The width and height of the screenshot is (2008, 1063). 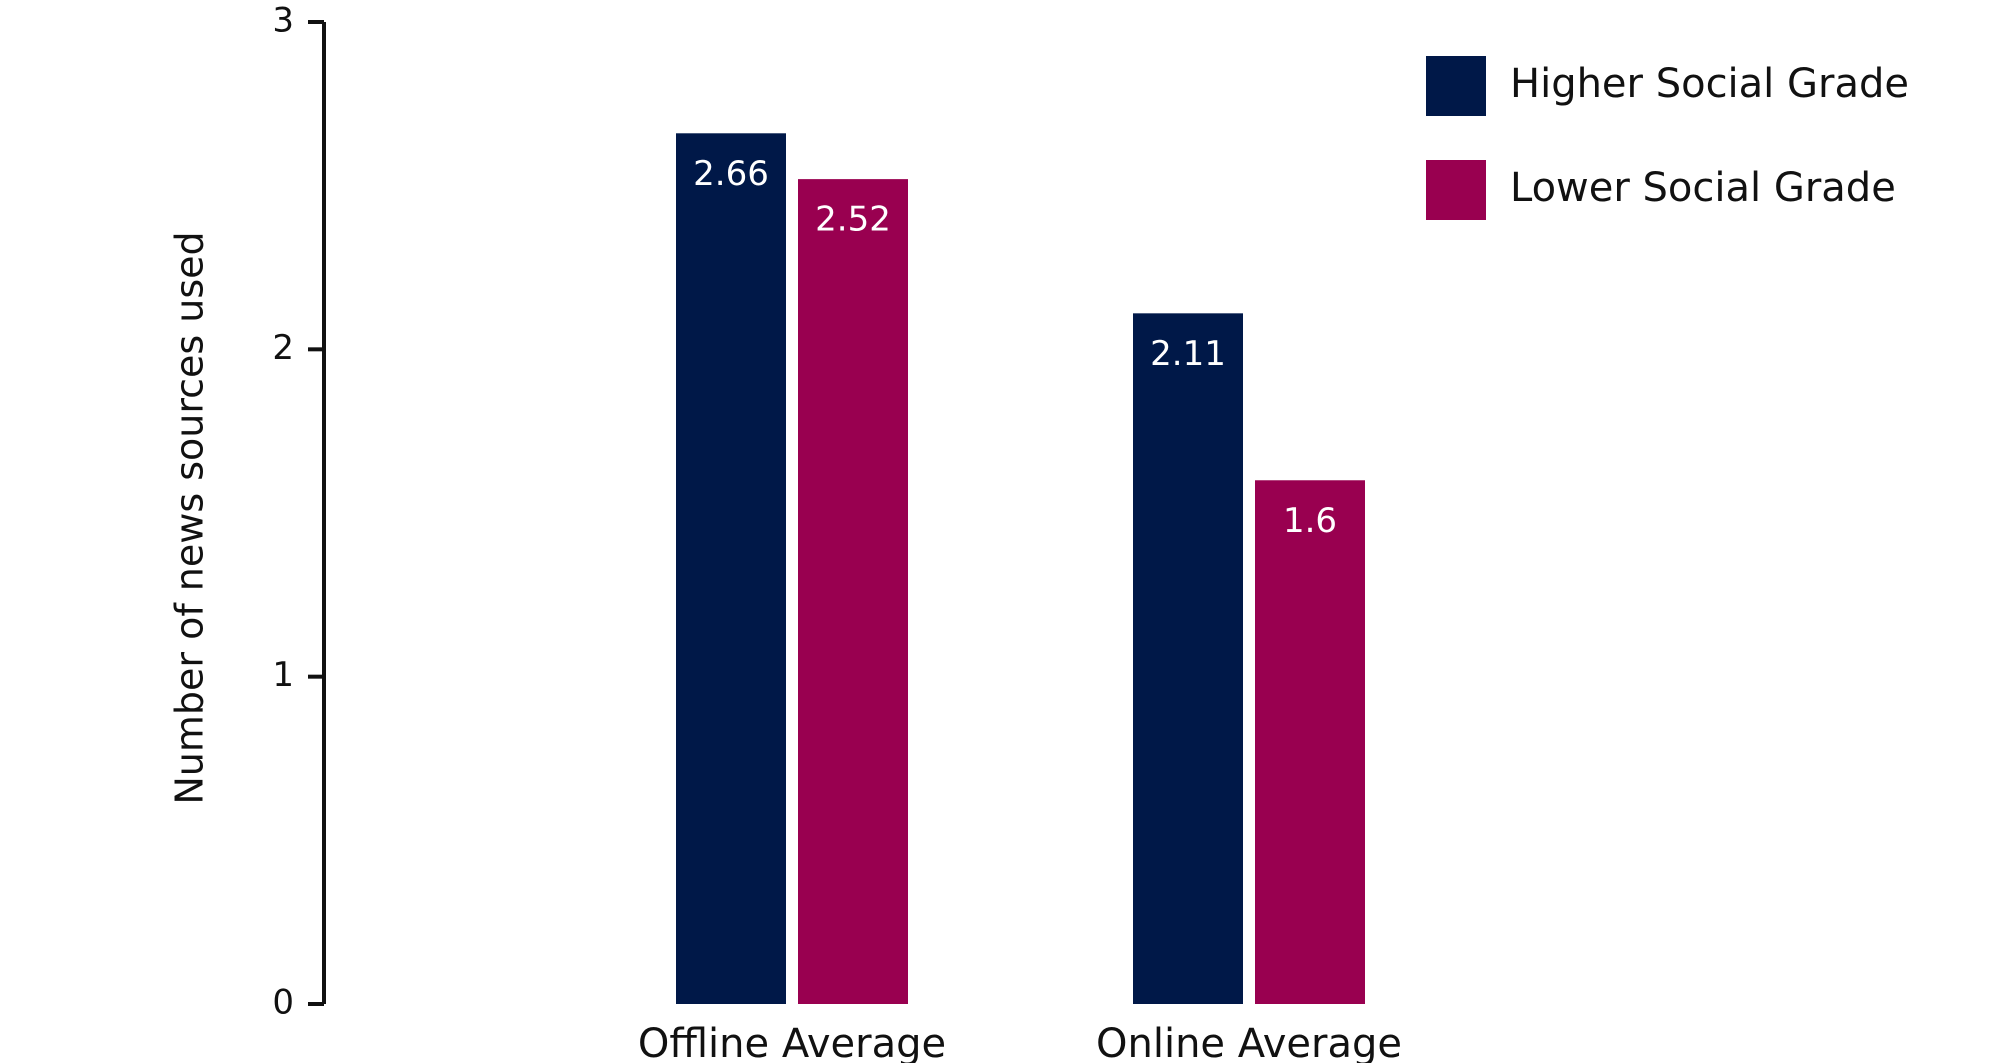 What do you see at coordinates (1310, 521) in the screenshot?
I see `data-label: 1.6` at bounding box center [1310, 521].